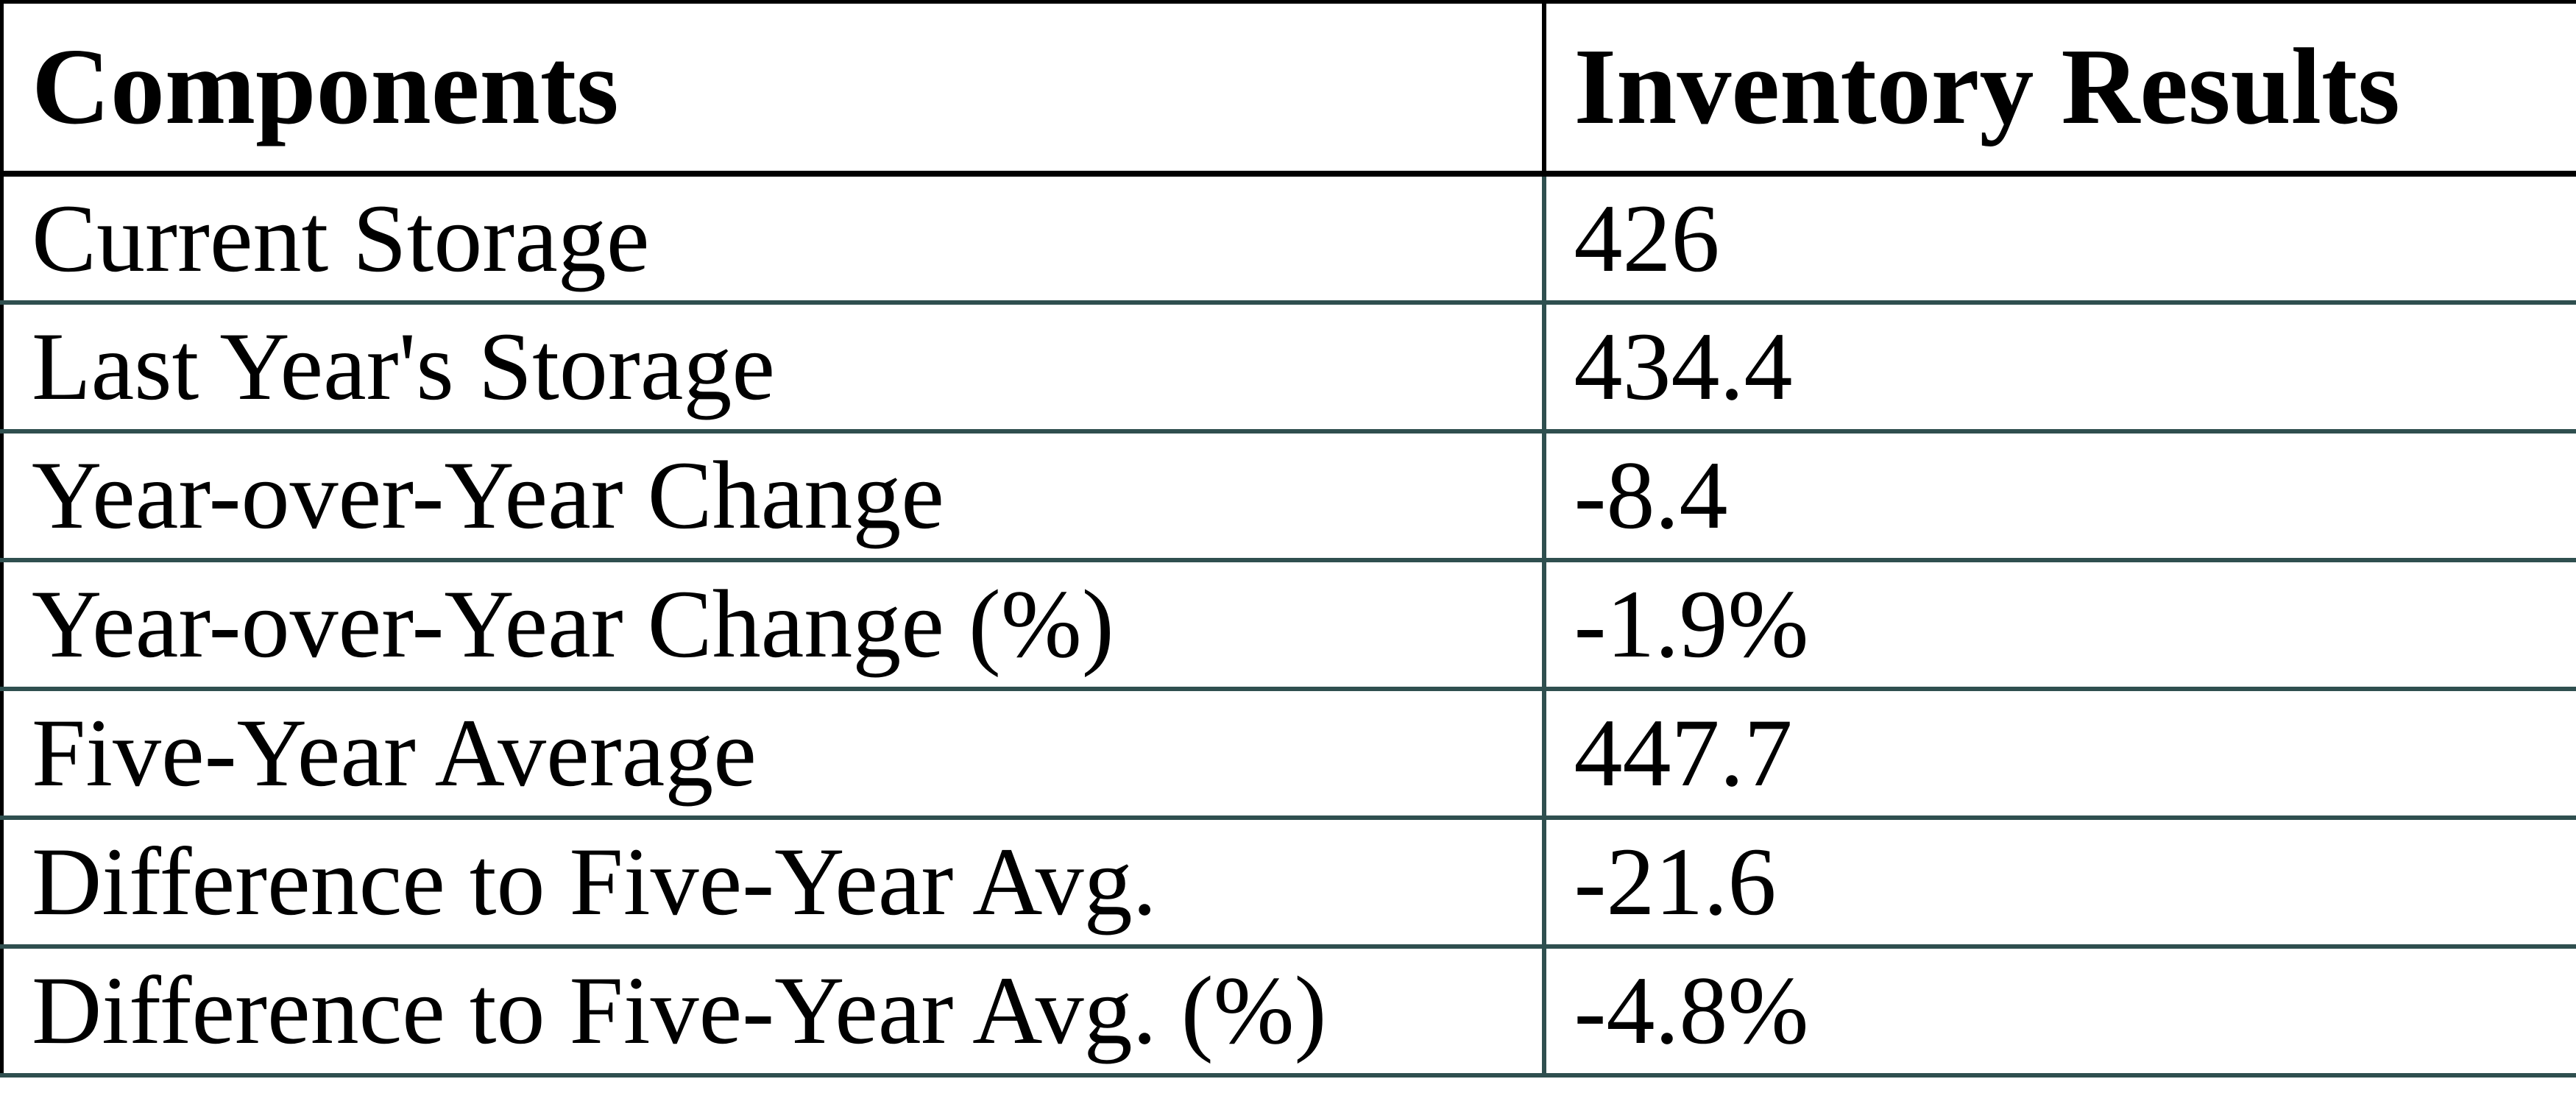  I want to click on header-cell-inventory-results: Inventory Results, so click(2059, 89).